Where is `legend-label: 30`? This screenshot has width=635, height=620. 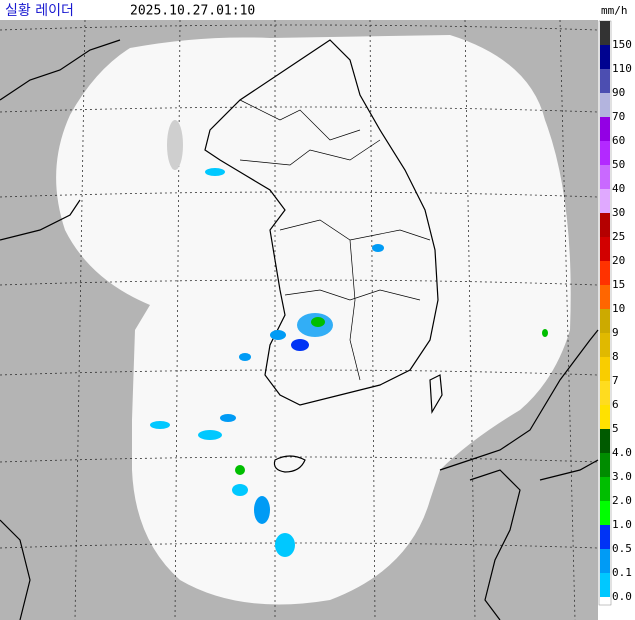
legend-label: 30 is located at coordinates (618, 212).